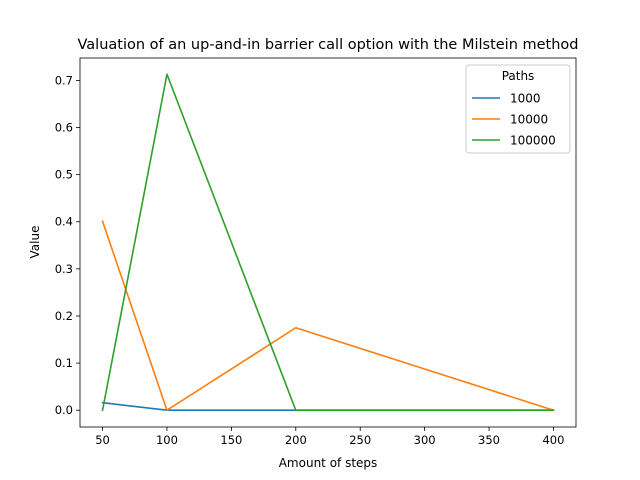 This screenshot has height=480, width=640. I want to click on x-tick-label: 200, so click(296, 440).